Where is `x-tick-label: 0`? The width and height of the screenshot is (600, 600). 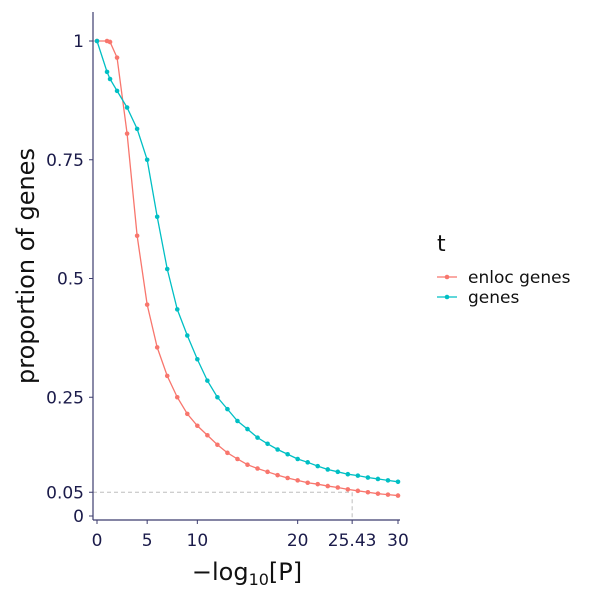 x-tick-label: 0 is located at coordinates (97, 541).